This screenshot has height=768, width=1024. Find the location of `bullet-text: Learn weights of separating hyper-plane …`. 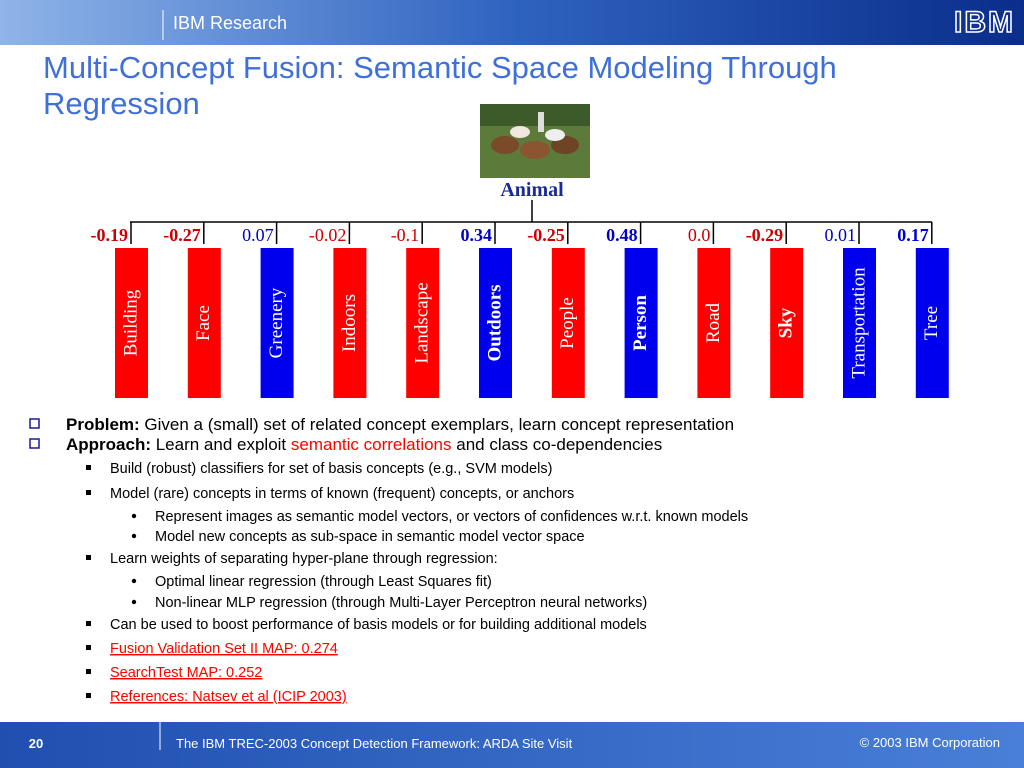

bullet-text: Learn weights of separating hyper-plane … is located at coordinates (304, 559).